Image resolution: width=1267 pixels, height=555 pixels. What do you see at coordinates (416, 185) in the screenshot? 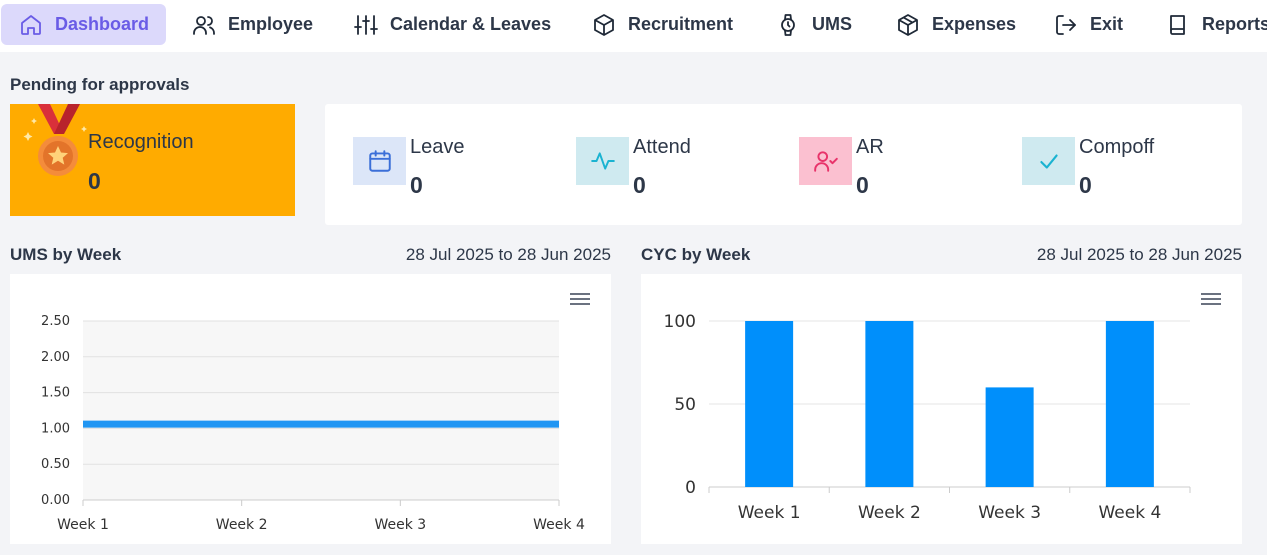
I see `approval-leave-count: 0` at bounding box center [416, 185].